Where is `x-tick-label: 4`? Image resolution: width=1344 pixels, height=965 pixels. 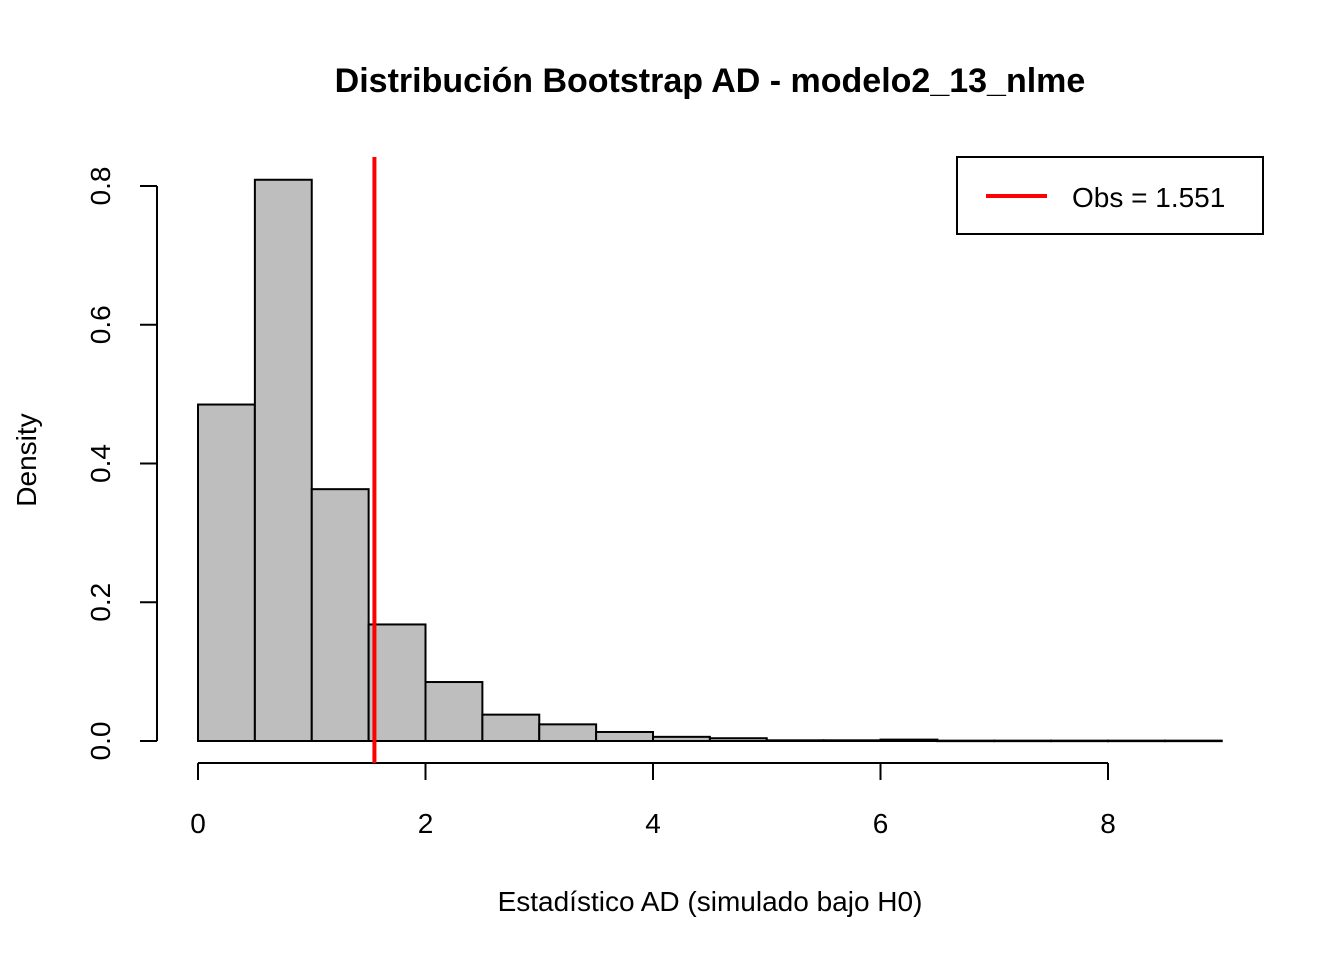 x-tick-label: 4 is located at coordinates (653, 823).